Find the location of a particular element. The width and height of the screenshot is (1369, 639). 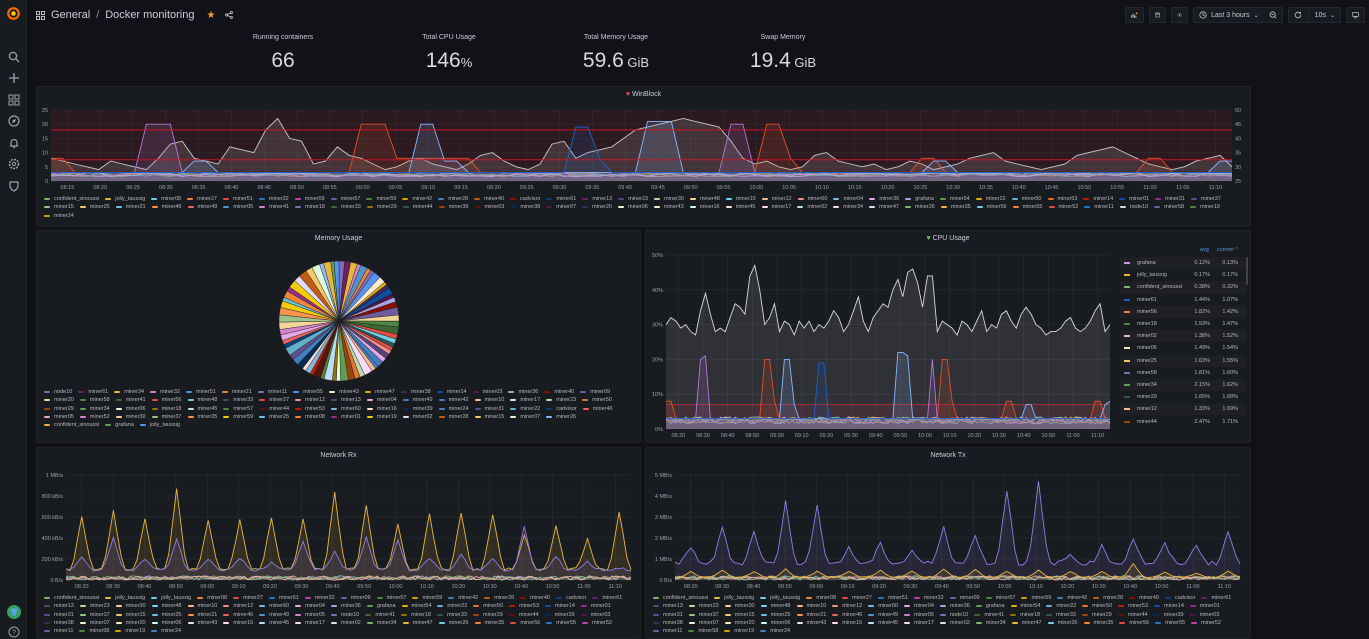

legend-item: miner04 is located at coordinates (919, 606).